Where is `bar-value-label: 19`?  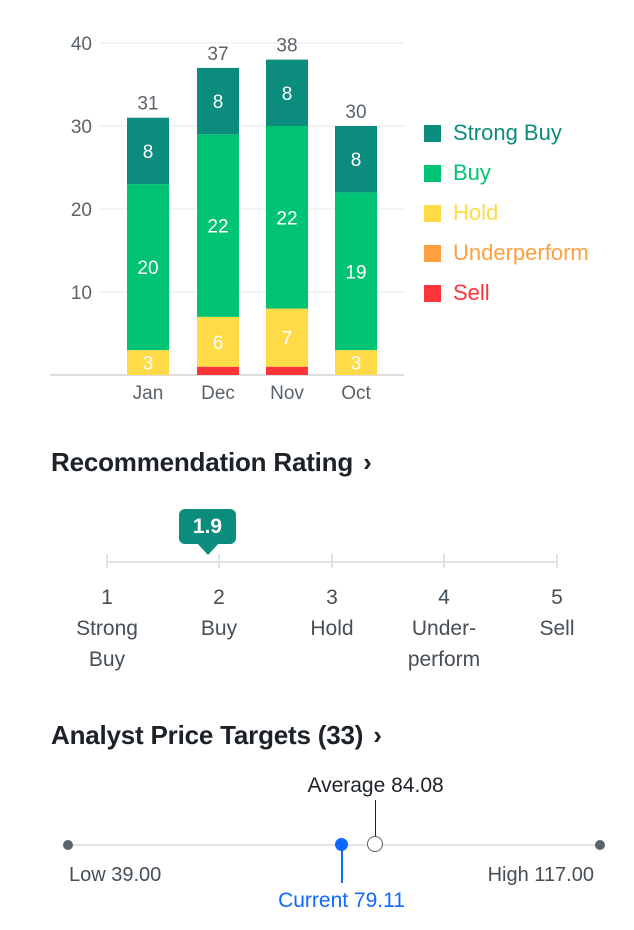 bar-value-label: 19 is located at coordinates (355, 272).